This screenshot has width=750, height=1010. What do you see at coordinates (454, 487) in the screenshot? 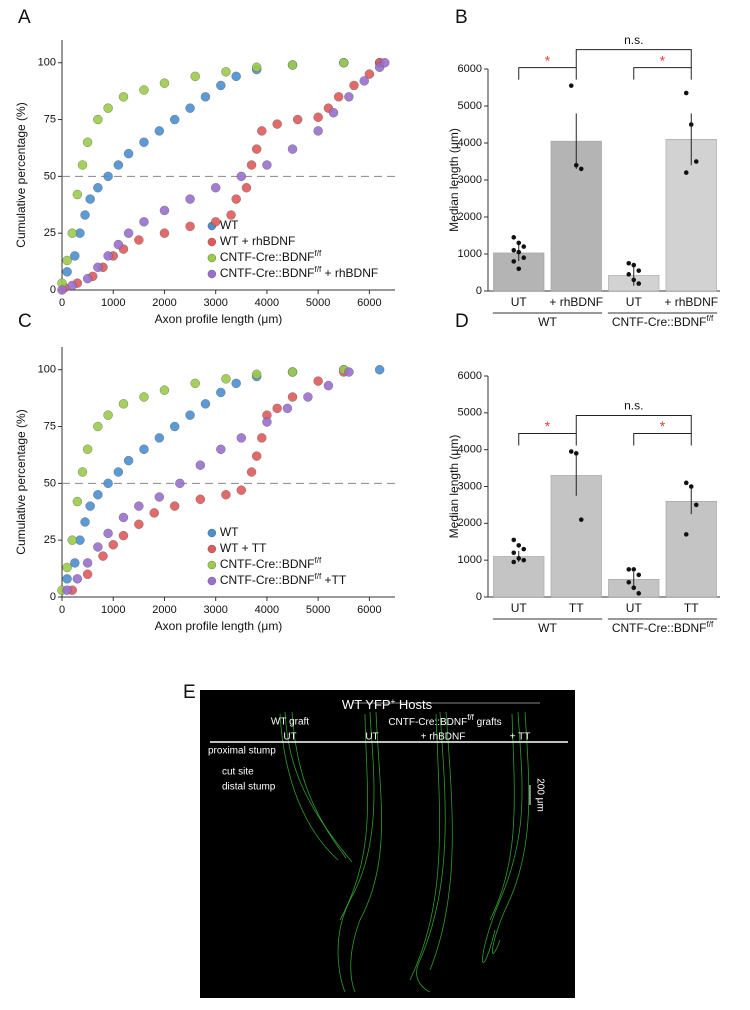
I see `y-axis-label: Median length (μm)` at bounding box center [454, 487].